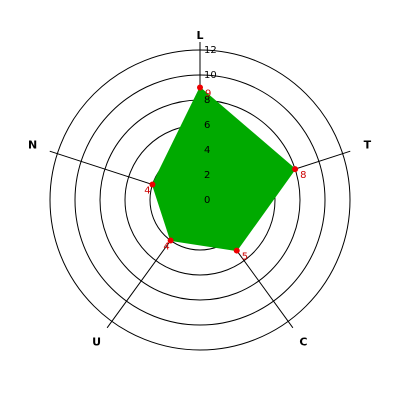 The image size is (400, 400). I want to click on category-label: T, so click(368, 145).